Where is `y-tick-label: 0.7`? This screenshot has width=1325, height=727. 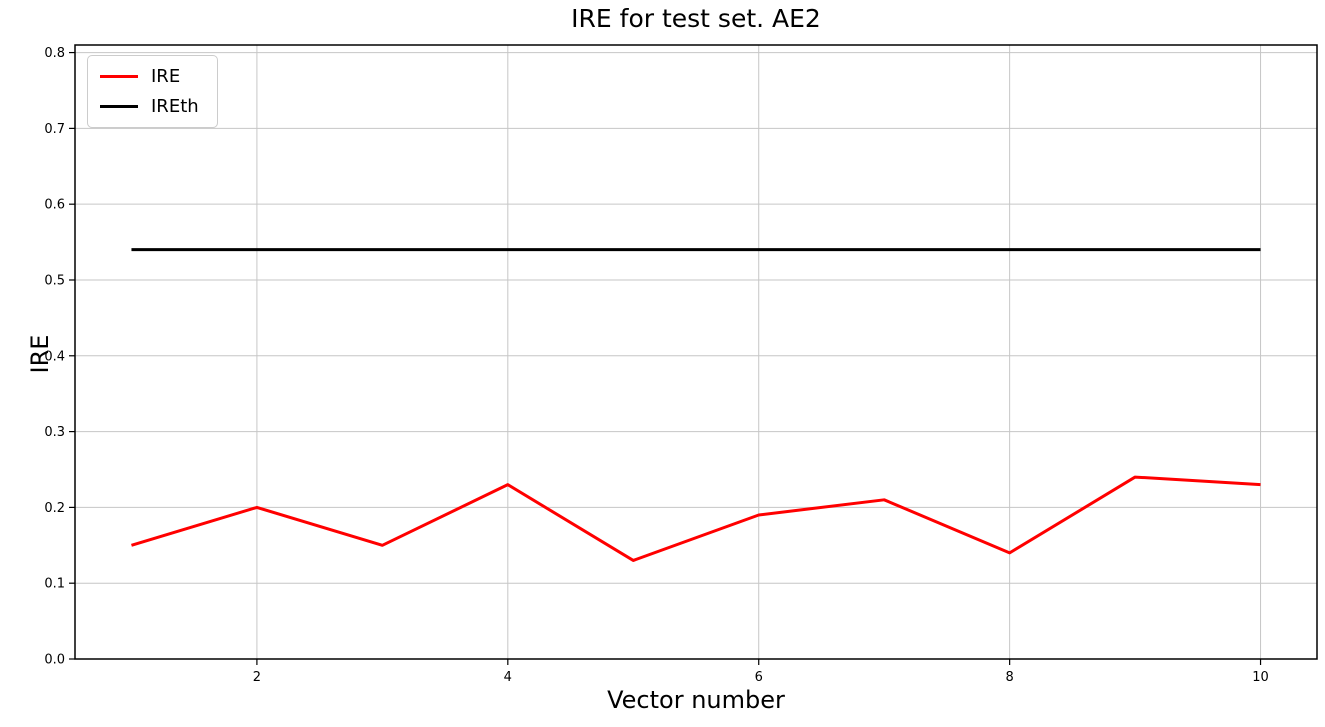 y-tick-label: 0.7 is located at coordinates (54, 129).